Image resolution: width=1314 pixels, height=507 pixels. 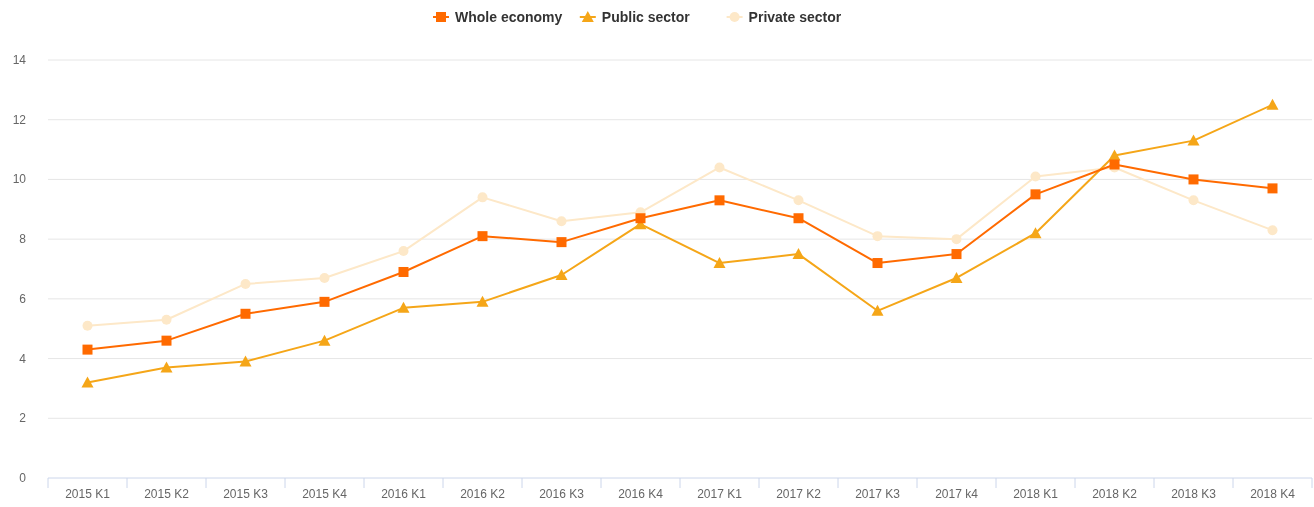 What do you see at coordinates (1273, 494) in the screenshot?
I see `x-tick-label: 2018 K4` at bounding box center [1273, 494].